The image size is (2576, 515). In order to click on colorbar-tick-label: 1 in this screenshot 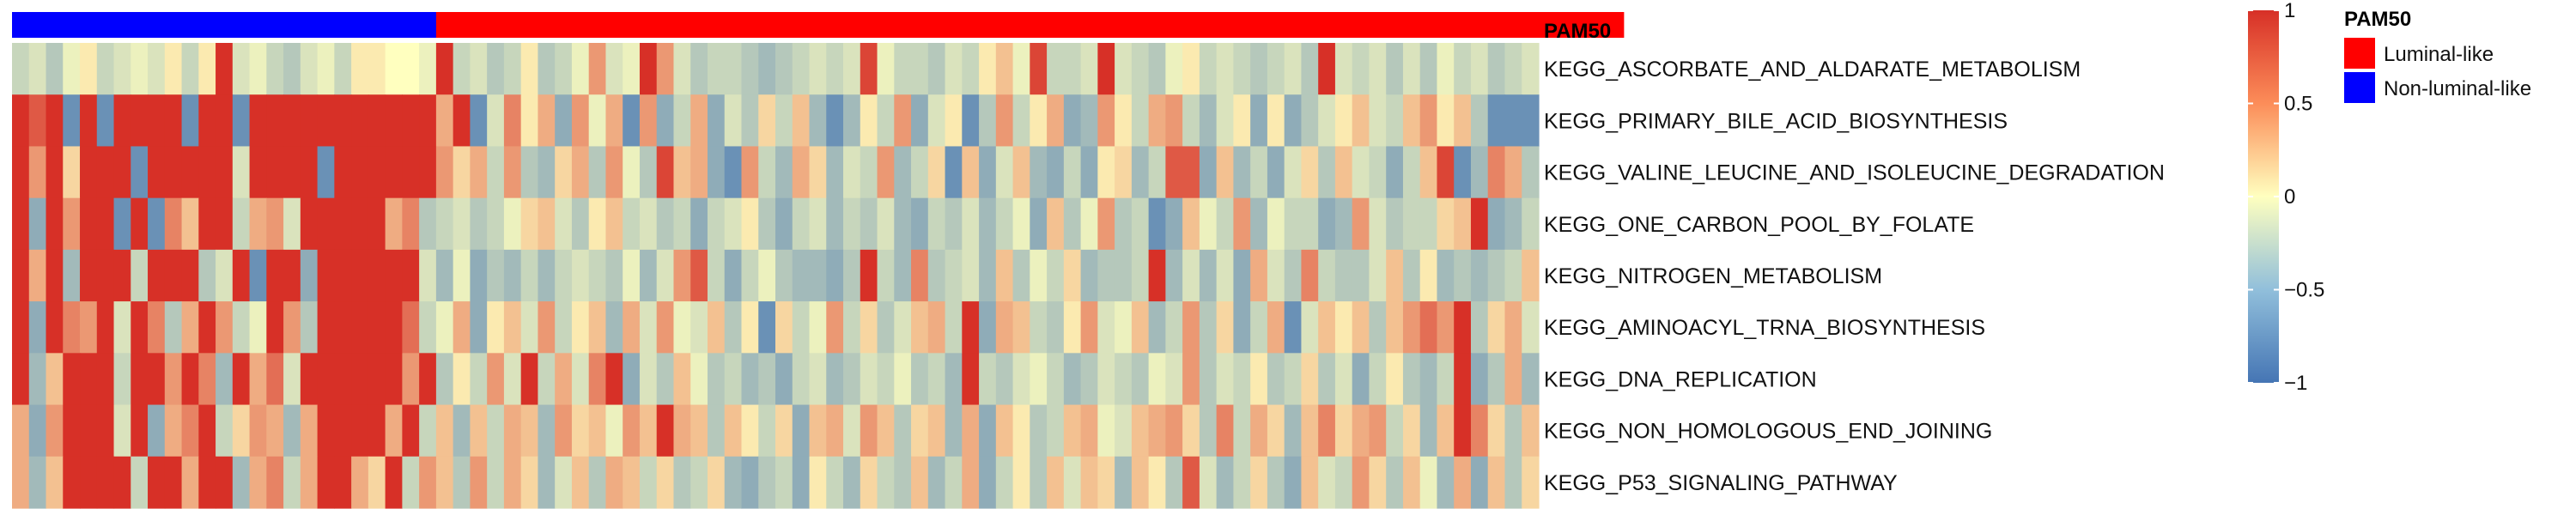, I will do `click(2289, 11)`.